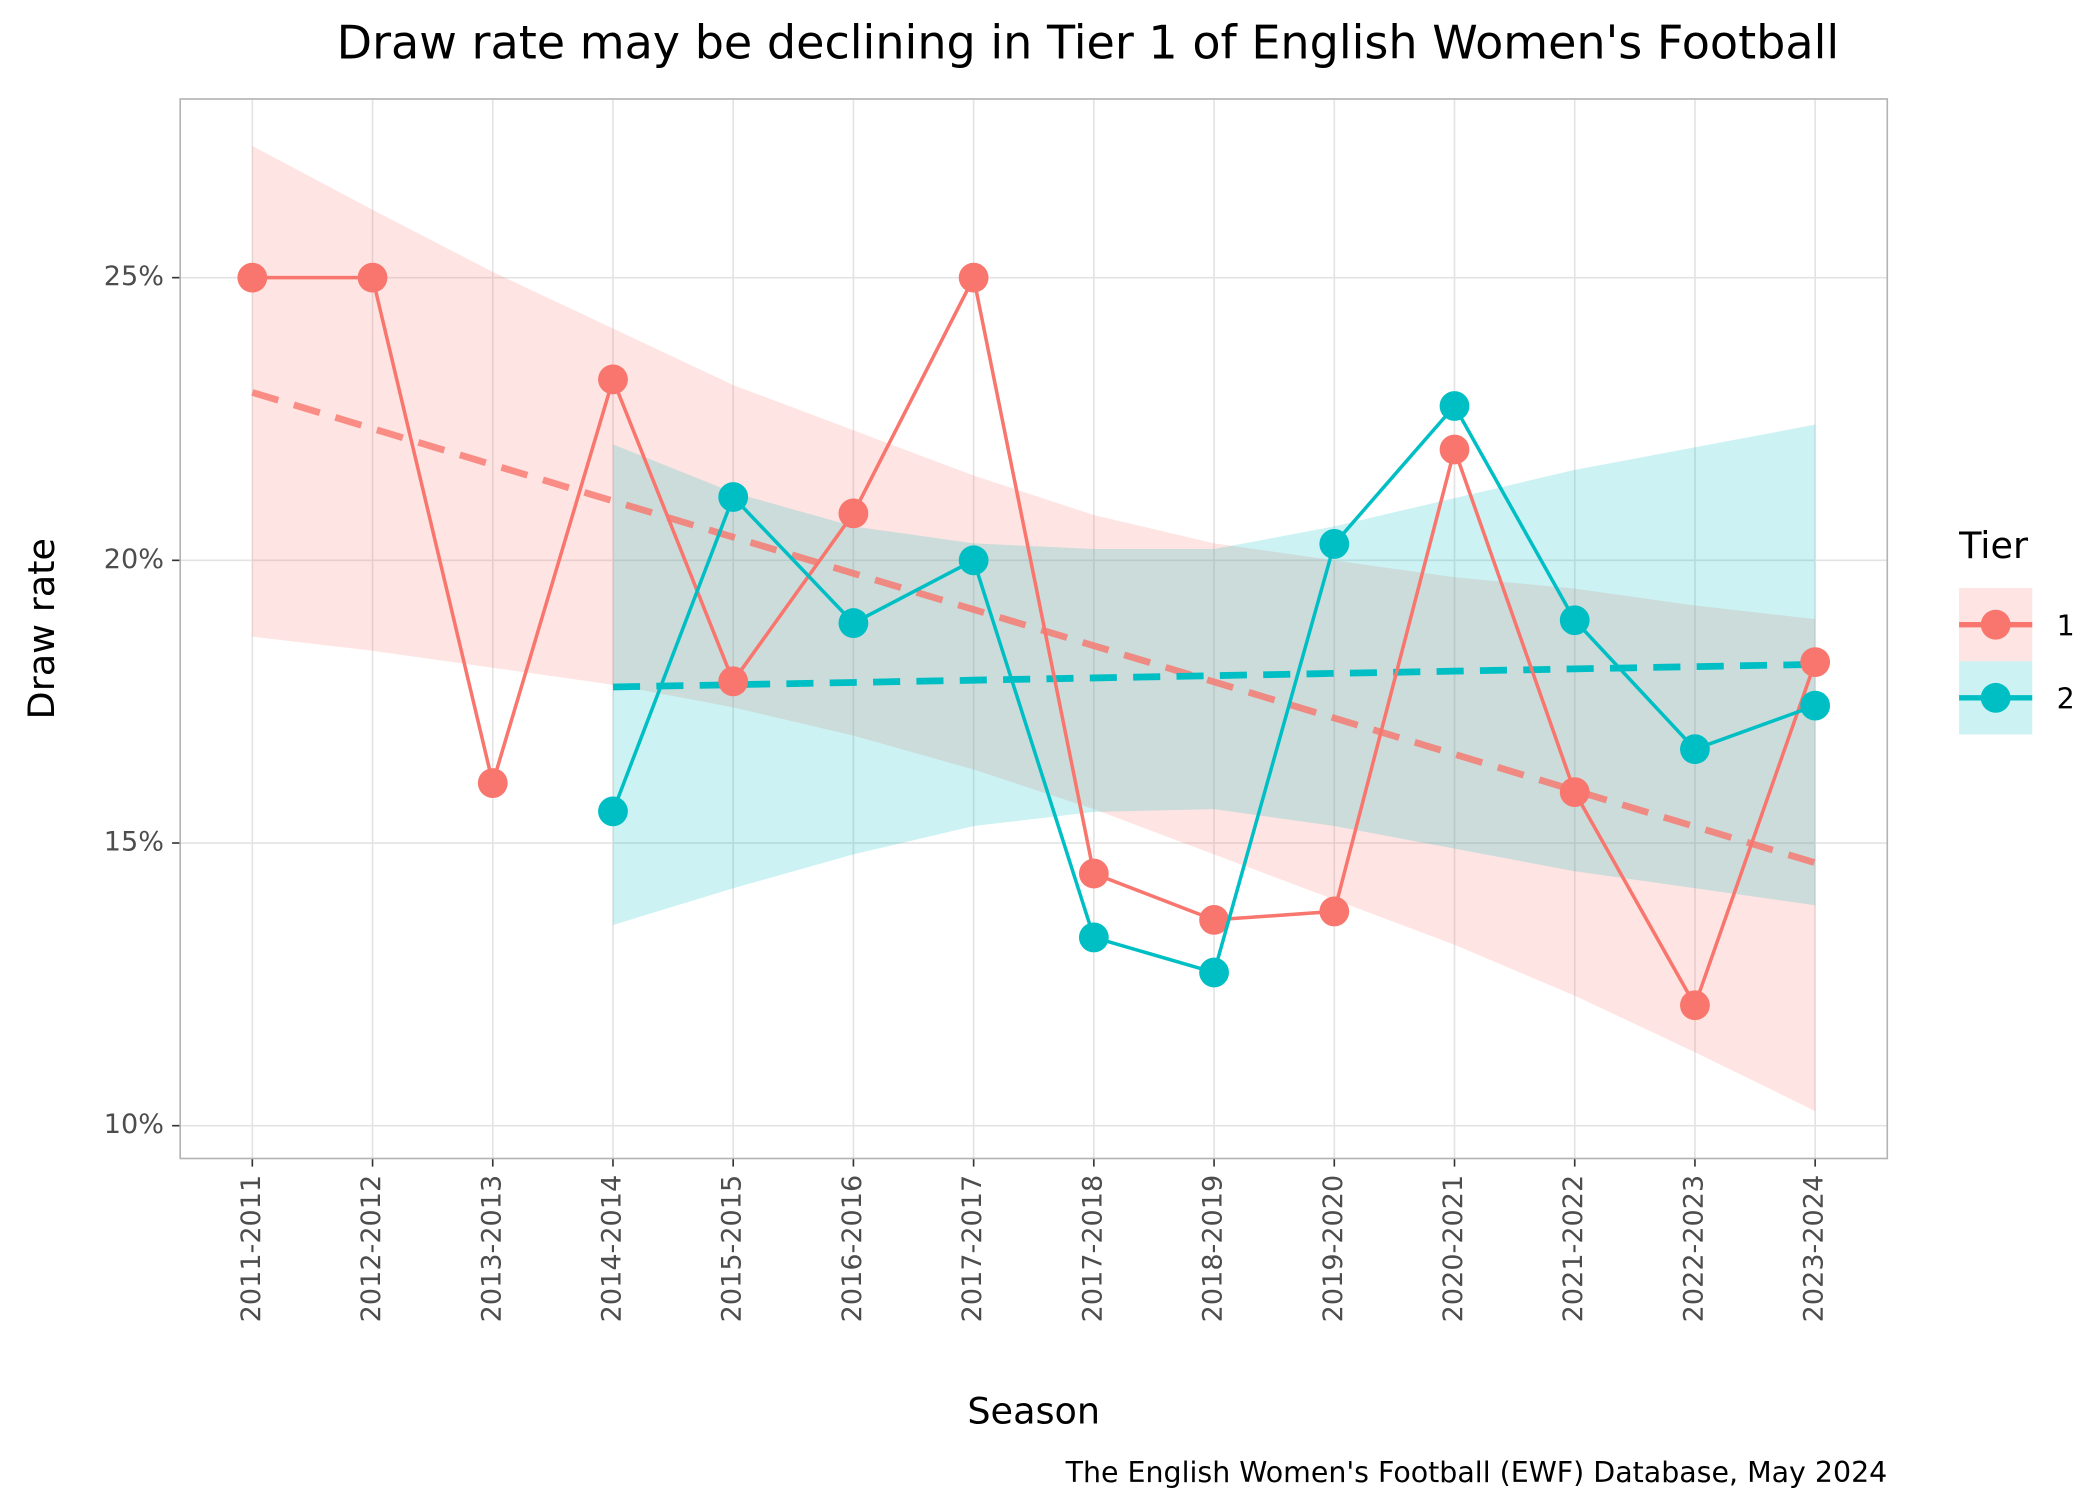 The width and height of the screenshot is (2100, 1500). I want to click on x-tick-label: 2020-2021, so click(1453, 1249).